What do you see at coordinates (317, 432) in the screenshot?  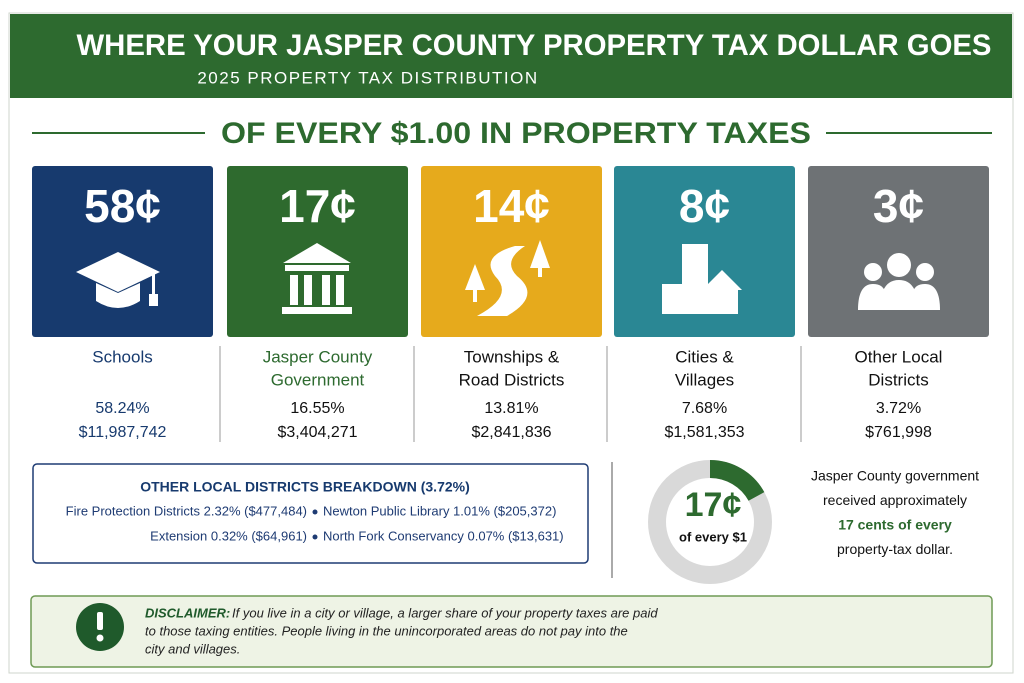 I see `card-amount: $3,404,271` at bounding box center [317, 432].